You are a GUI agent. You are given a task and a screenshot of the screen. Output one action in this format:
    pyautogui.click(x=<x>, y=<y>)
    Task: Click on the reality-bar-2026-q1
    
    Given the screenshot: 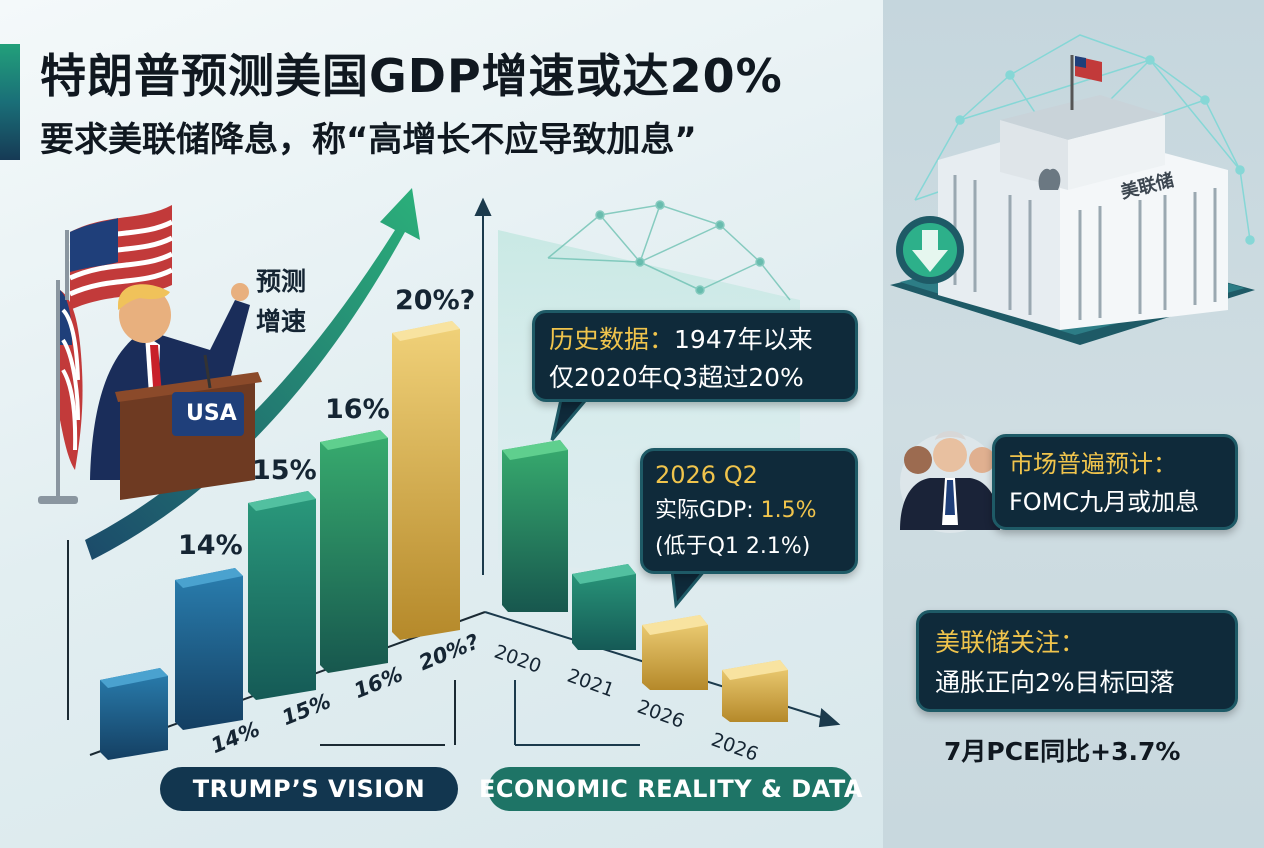 What is the action you would take?
    pyautogui.click(x=675, y=652)
    